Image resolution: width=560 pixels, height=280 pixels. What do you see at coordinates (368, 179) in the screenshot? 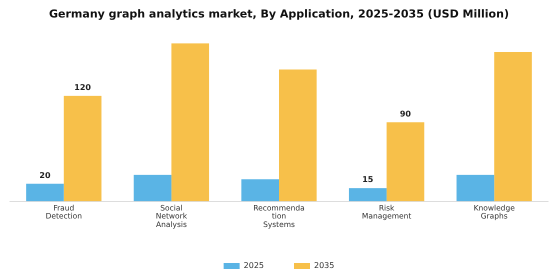
I see `data-label: 15` at bounding box center [368, 179].